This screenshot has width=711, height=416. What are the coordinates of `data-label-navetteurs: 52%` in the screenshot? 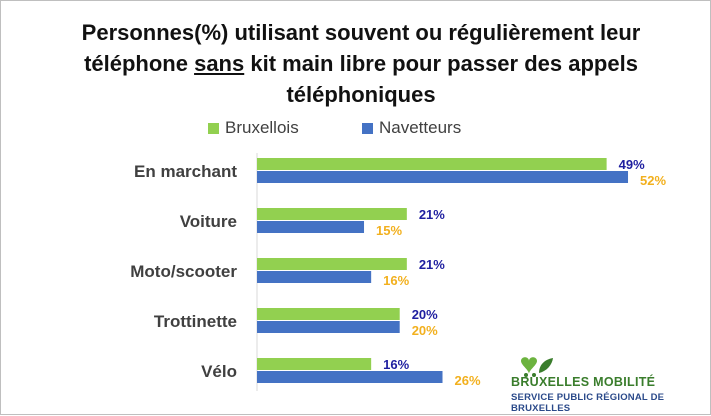 It's located at (653, 180).